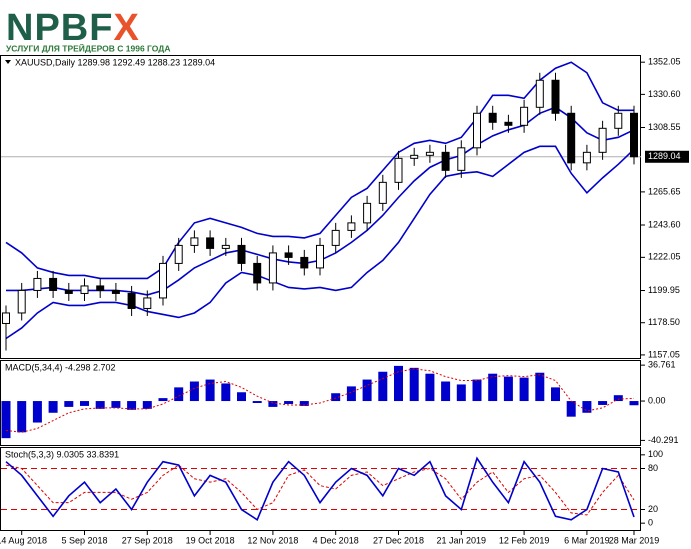 The width and height of the screenshot is (691, 549). I want to click on stoch-title: Stoch(5,3,3) 9.0305 33.8391, so click(62, 454).